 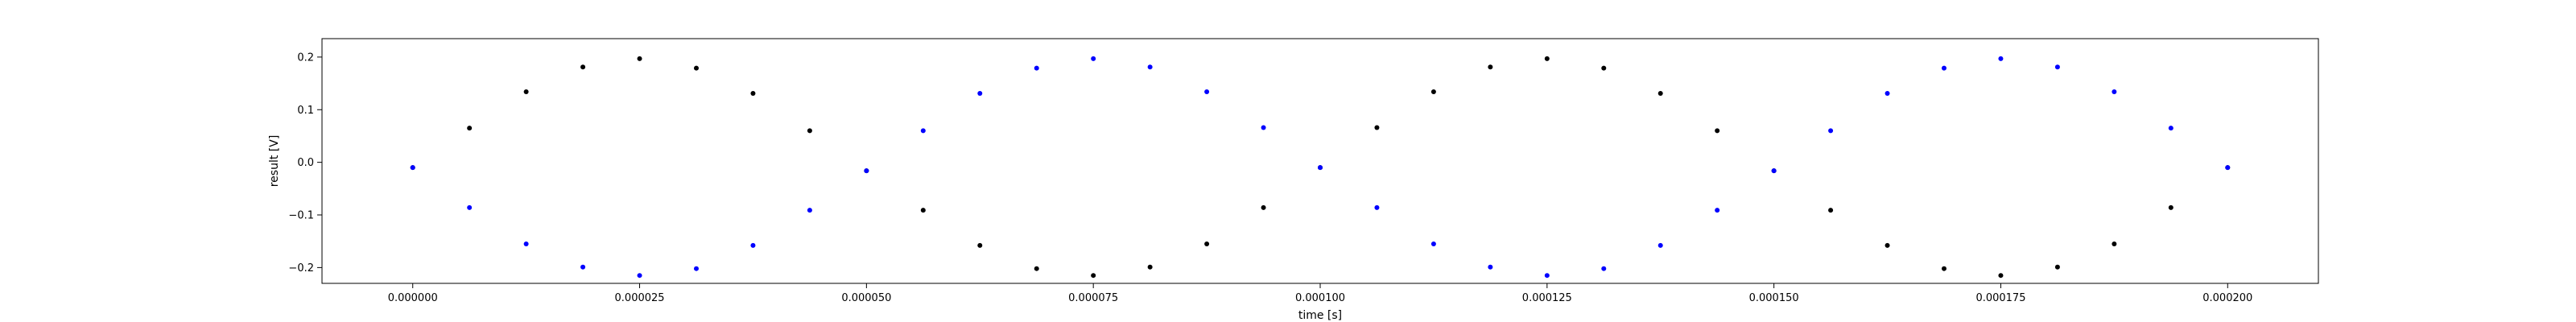 What do you see at coordinates (640, 298) in the screenshot?
I see `x-tick-label: 0.000025` at bounding box center [640, 298].